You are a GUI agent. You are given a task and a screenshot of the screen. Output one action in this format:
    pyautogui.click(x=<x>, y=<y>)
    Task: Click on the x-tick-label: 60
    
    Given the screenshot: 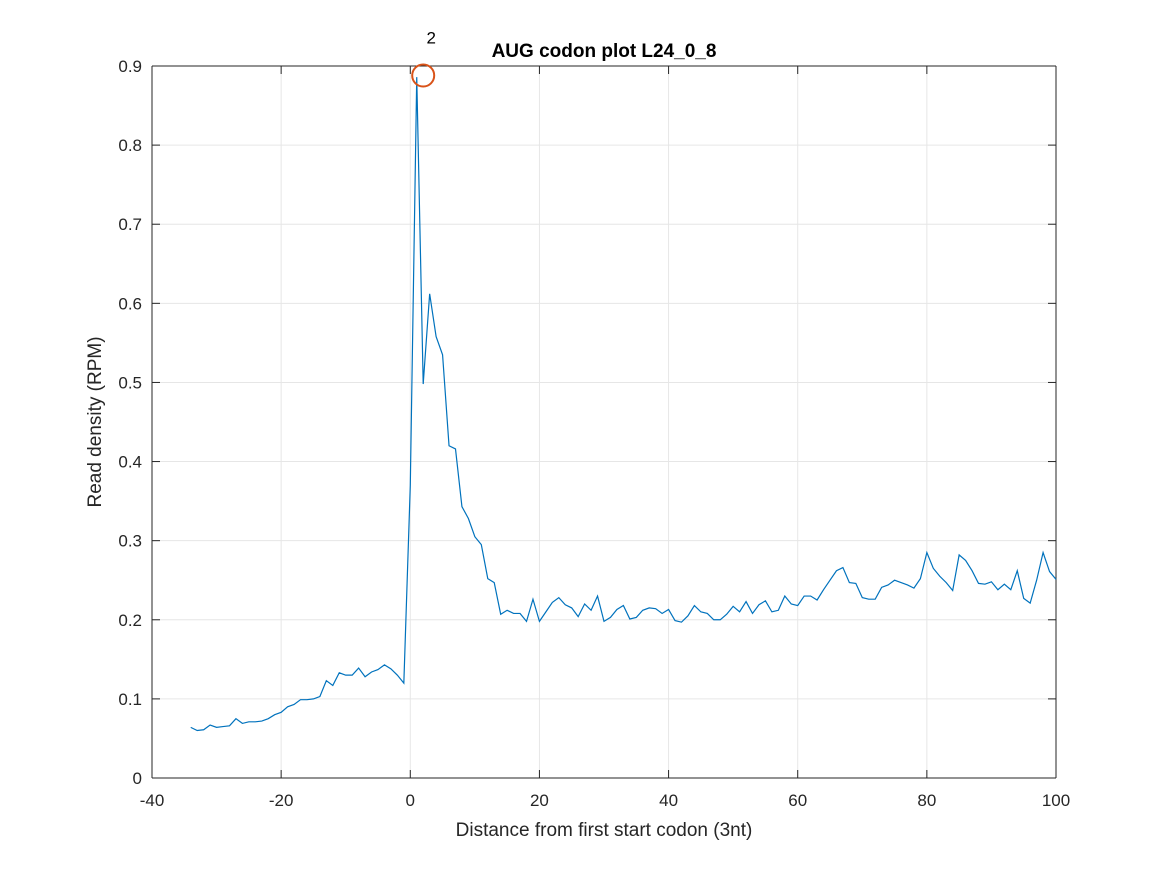 What is the action you would take?
    pyautogui.click(x=797, y=800)
    